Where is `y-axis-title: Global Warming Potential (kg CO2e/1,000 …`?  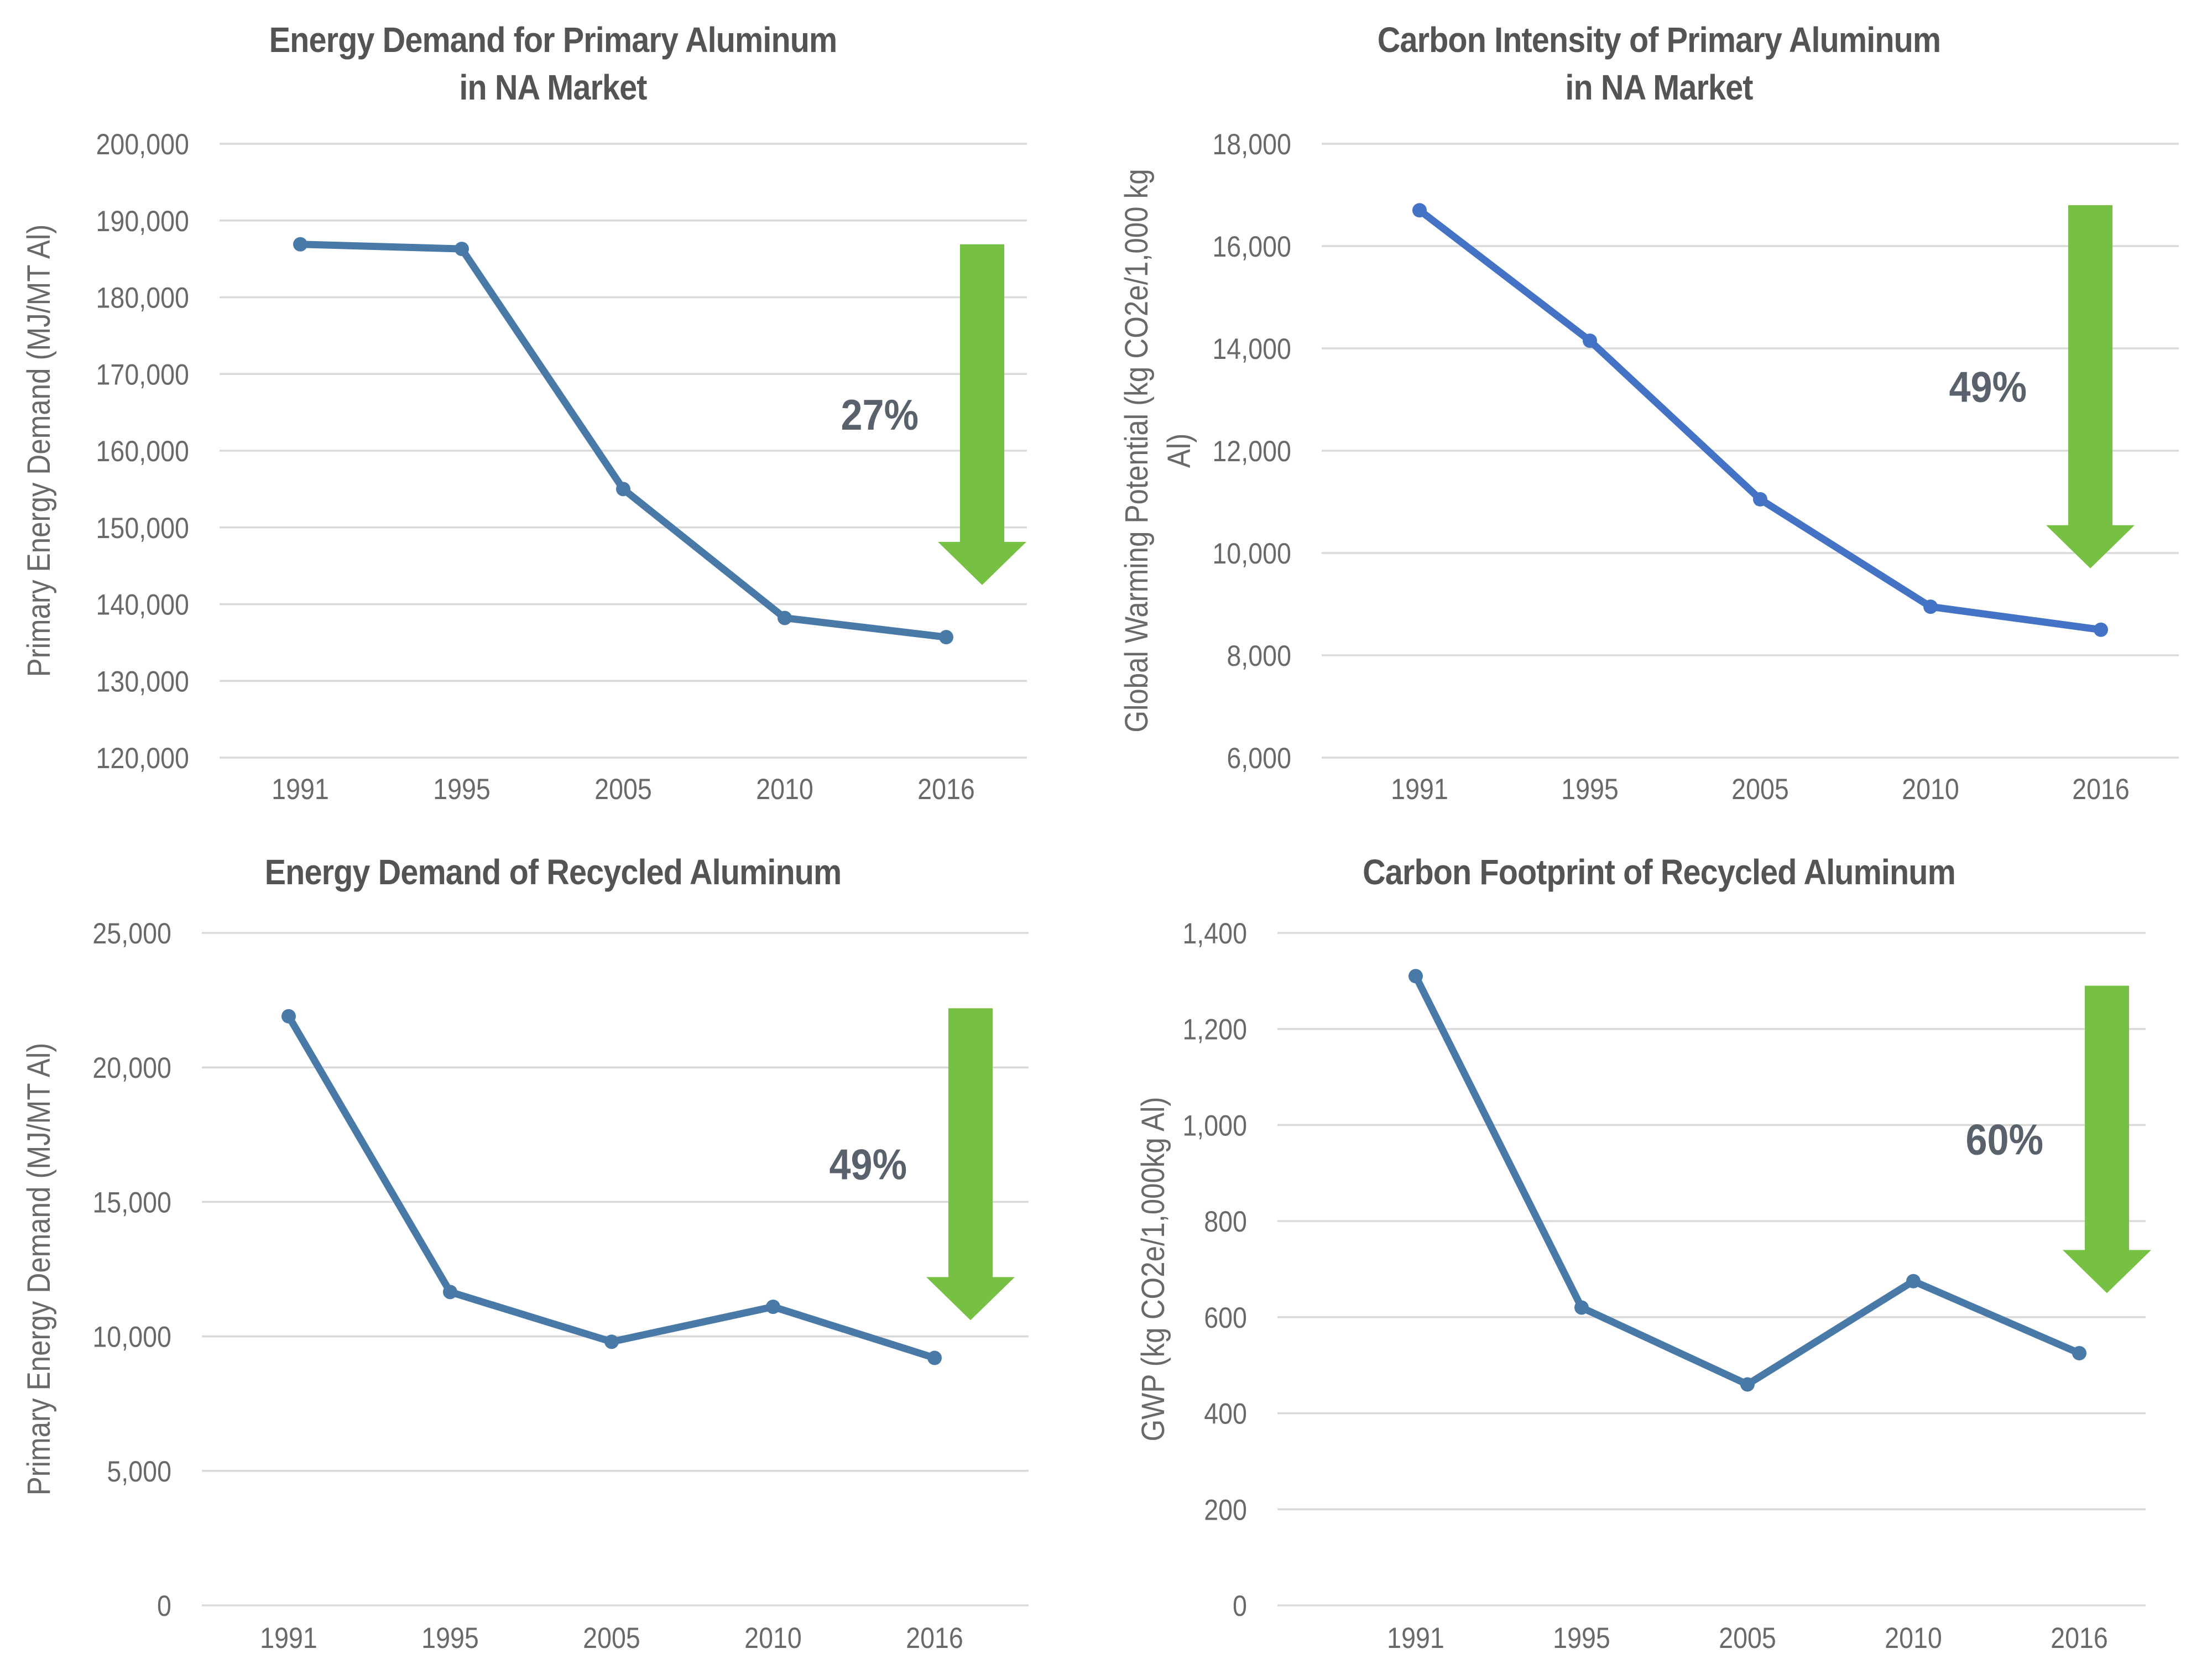
y-axis-title: Global Warming Potential (kg CO2e/1,000 … is located at coordinates (1137, 451).